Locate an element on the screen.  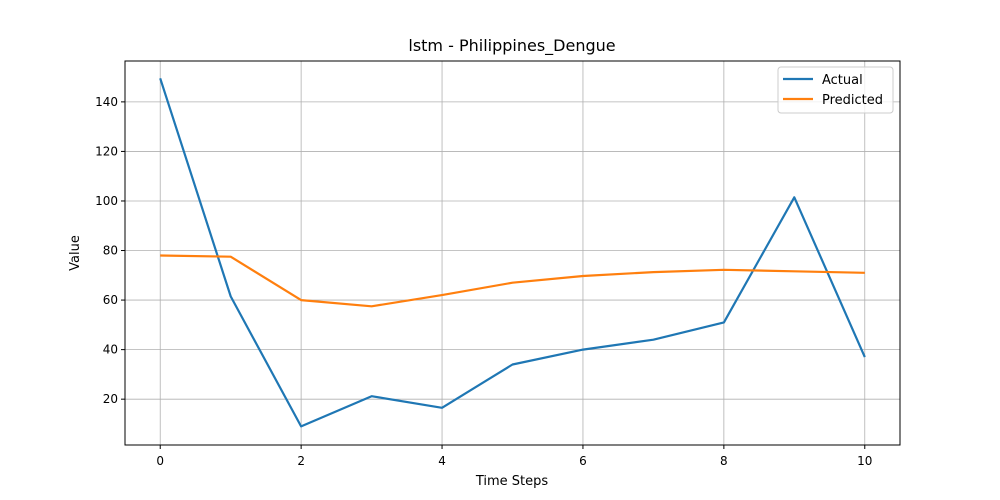
x-tick-label: 8 is located at coordinates (724, 461).